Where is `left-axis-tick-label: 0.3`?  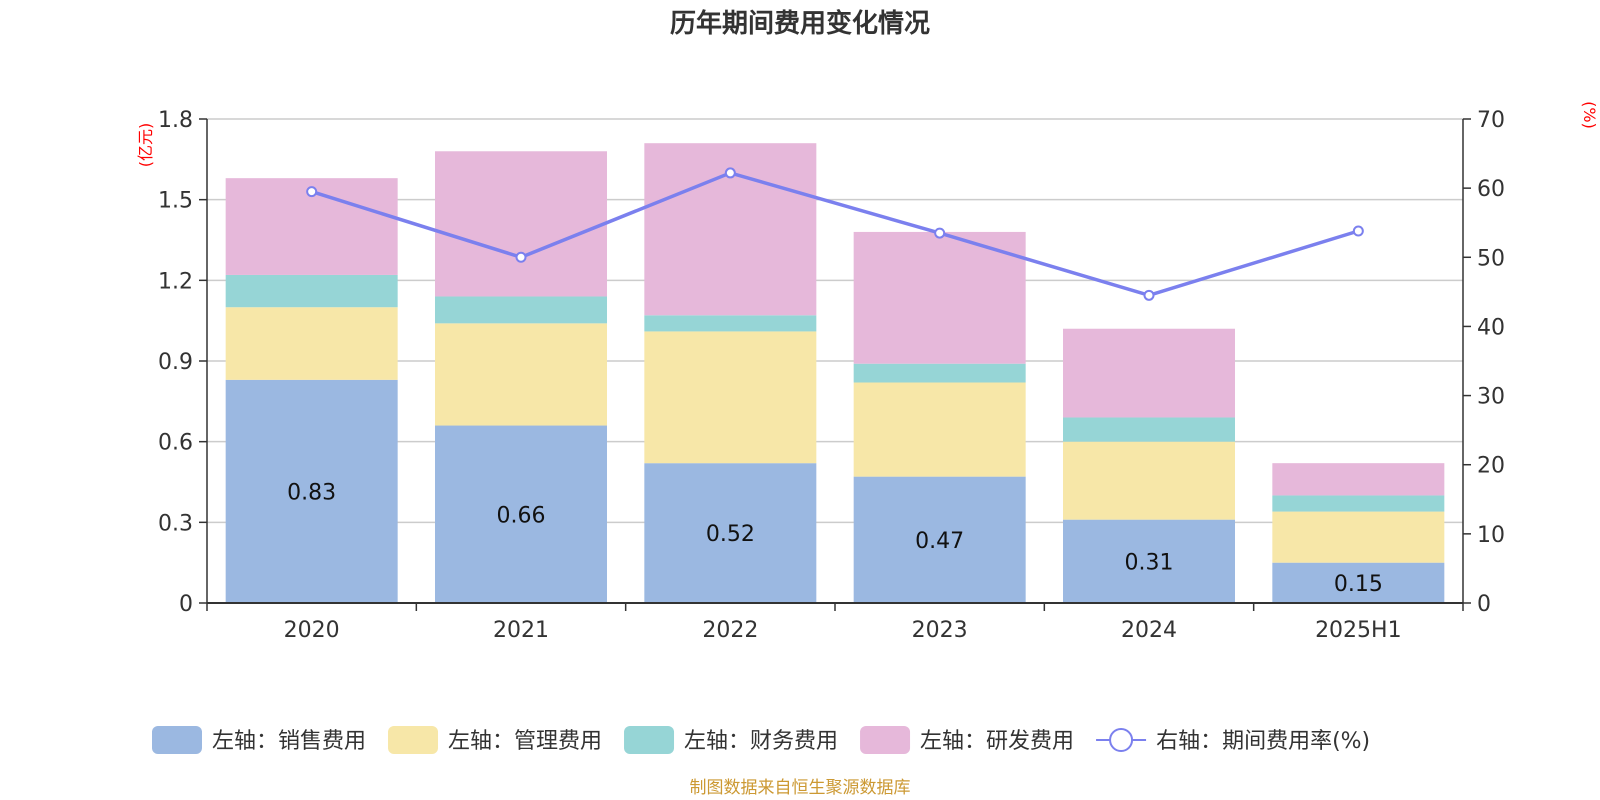
left-axis-tick-label: 0.3 is located at coordinates (175, 523).